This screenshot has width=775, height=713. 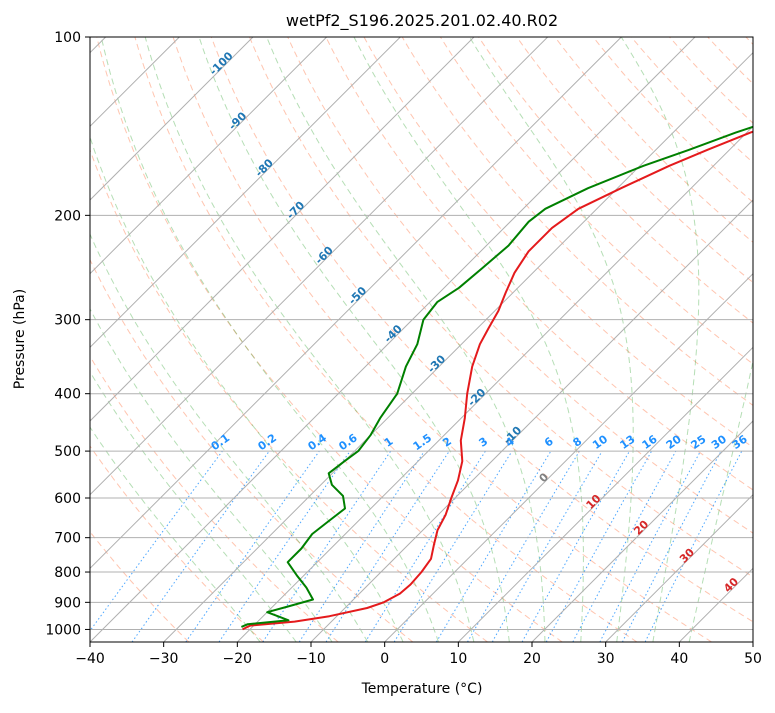 I want to click on isotherm-label: 40, so click(x=731, y=585).